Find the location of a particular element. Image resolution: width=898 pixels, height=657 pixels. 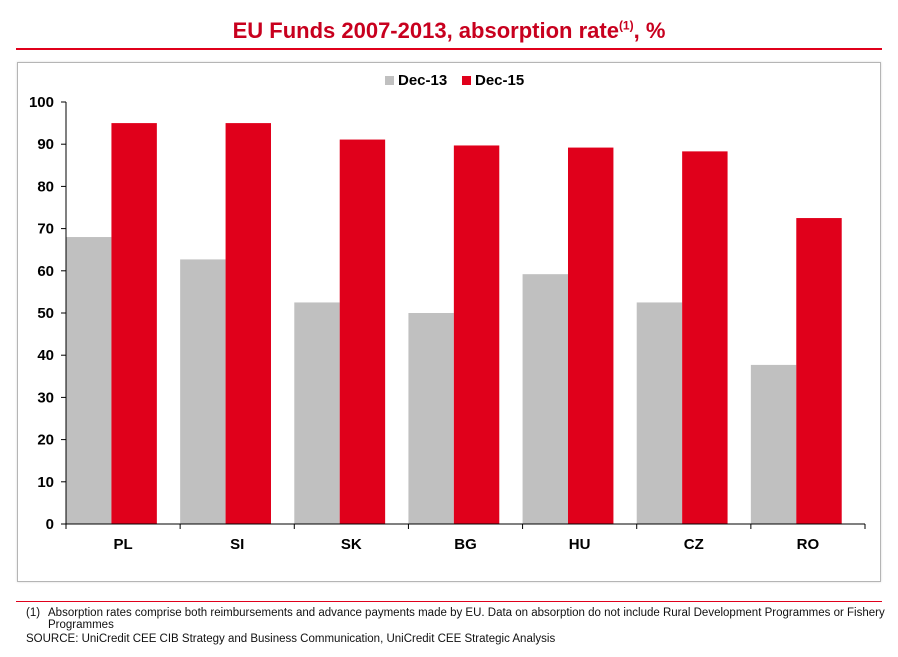

footer-divider is located at coordinates (449, 601).